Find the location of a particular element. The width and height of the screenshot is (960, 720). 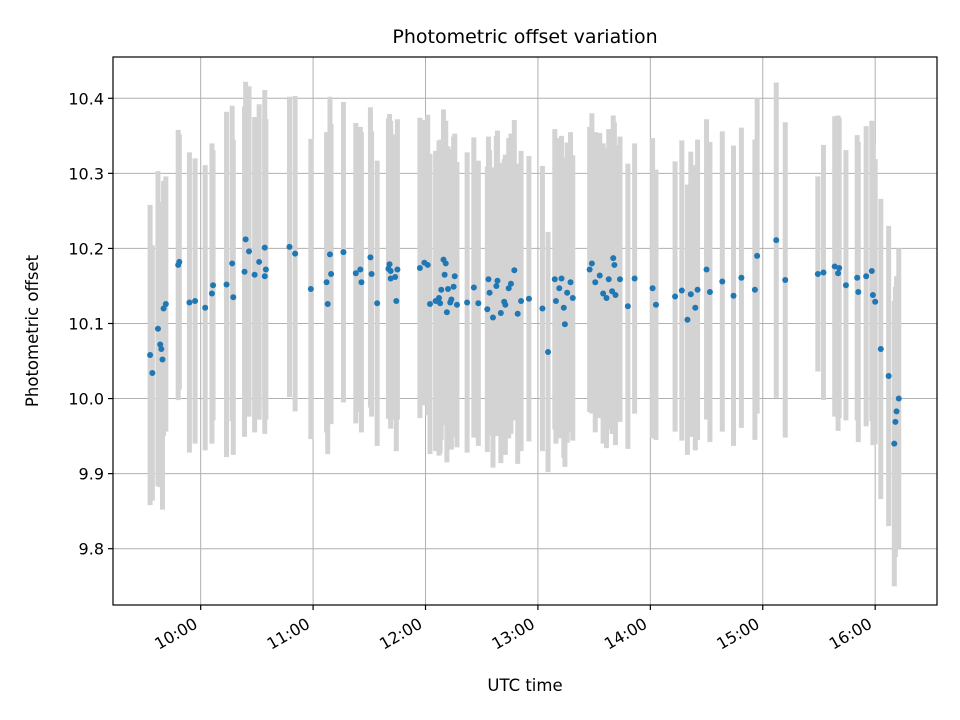

y-tick-label: 9.8 is located at coordinates (91, 549).